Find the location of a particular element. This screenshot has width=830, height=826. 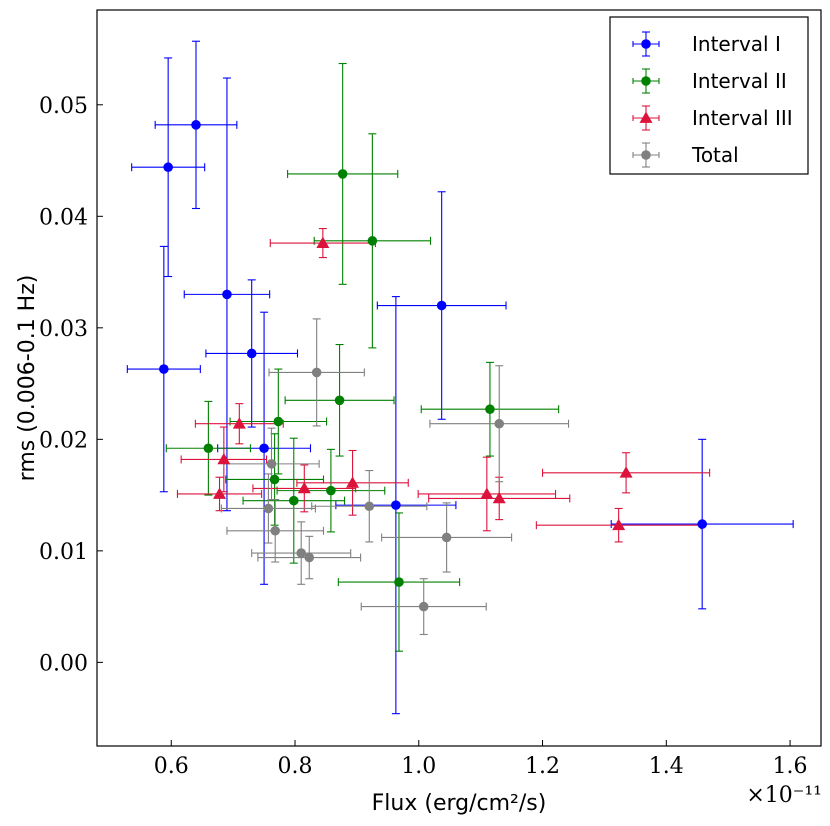

legend-interval-ii-marker is located at coordinates (646, 81).